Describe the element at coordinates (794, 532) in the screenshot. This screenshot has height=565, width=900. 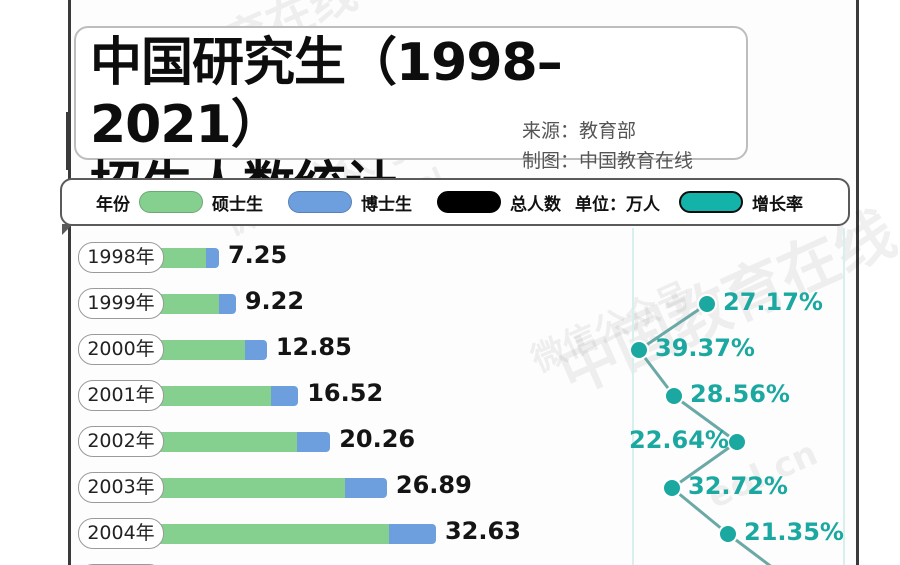
I see `growth-value-label: 21.35%` at that location.